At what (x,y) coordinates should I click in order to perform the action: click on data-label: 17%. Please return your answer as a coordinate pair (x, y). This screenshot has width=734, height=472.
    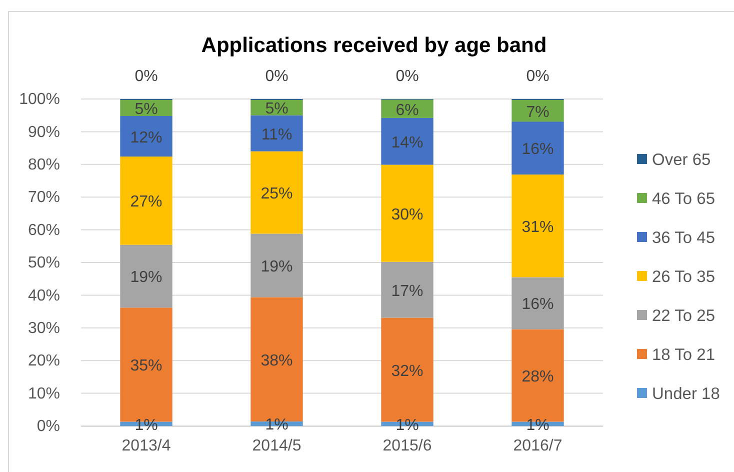
    Looking at the image, I should click on (407, 291).